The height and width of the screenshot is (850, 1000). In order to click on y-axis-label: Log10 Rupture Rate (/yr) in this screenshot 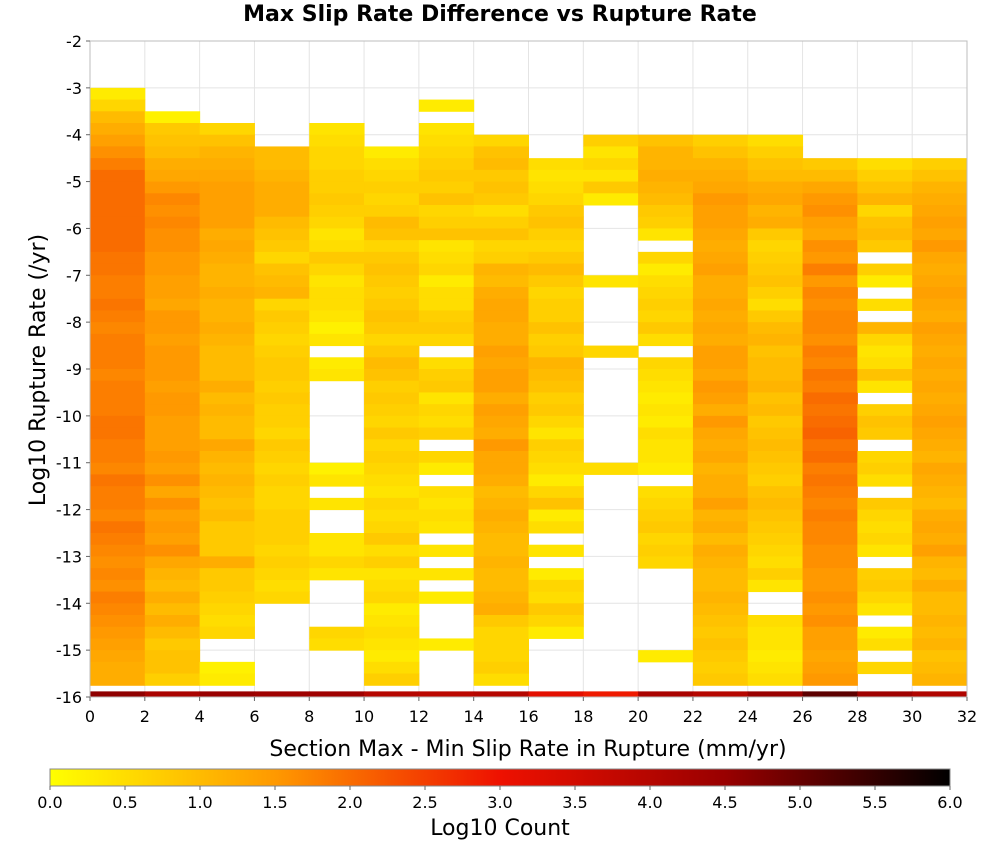, I will do `click(38, 370)`.